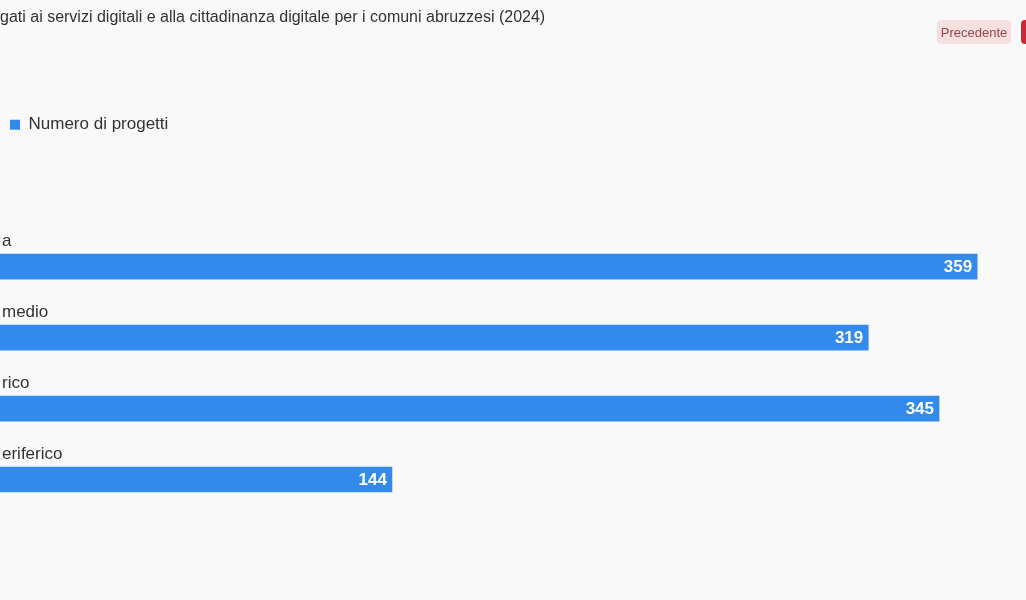 This screenshot has width=1026, height=600. Describe the element at coordinates (7, 241) in the screenshot. I see `y-tick-label: a` at that location.